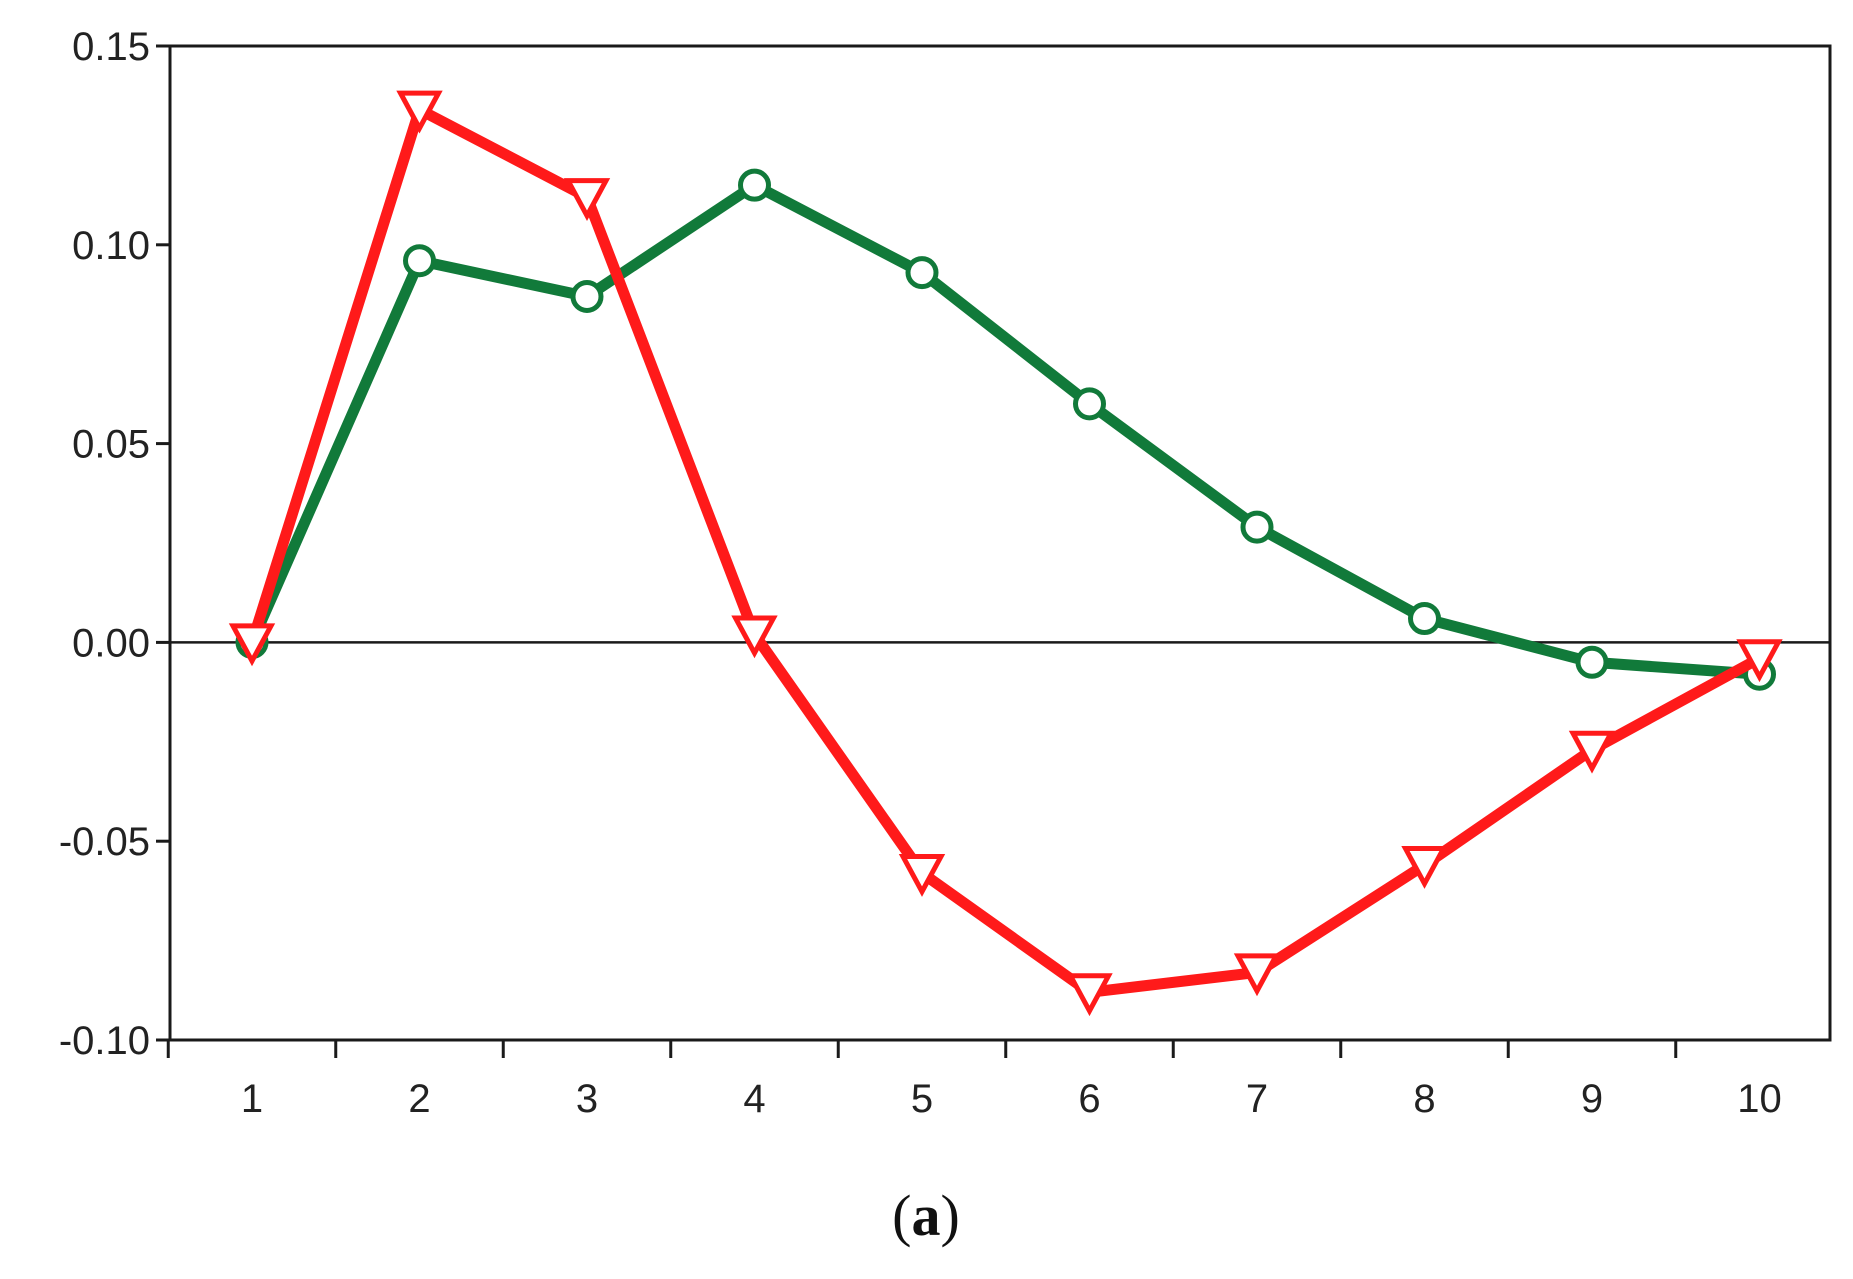  Describe the element at coordinates (419, 1099) in the screenshot. I see `x-tick-label: 2` at that location.